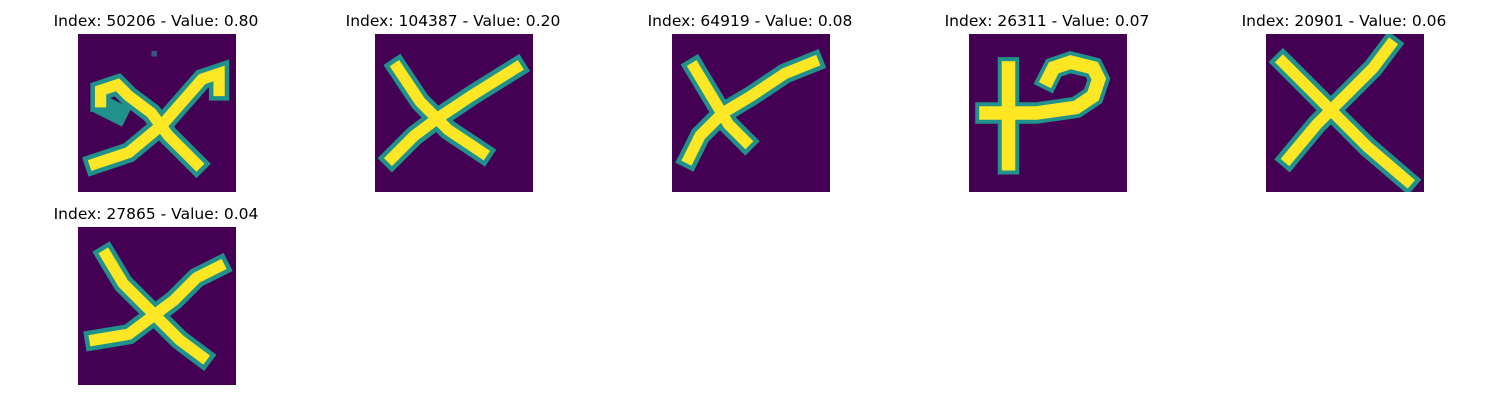 The width and height of the screenshot is (1500, 400). I want to click on panel-title: Index: 50206 - Value: 0.80, so click(156, 21).